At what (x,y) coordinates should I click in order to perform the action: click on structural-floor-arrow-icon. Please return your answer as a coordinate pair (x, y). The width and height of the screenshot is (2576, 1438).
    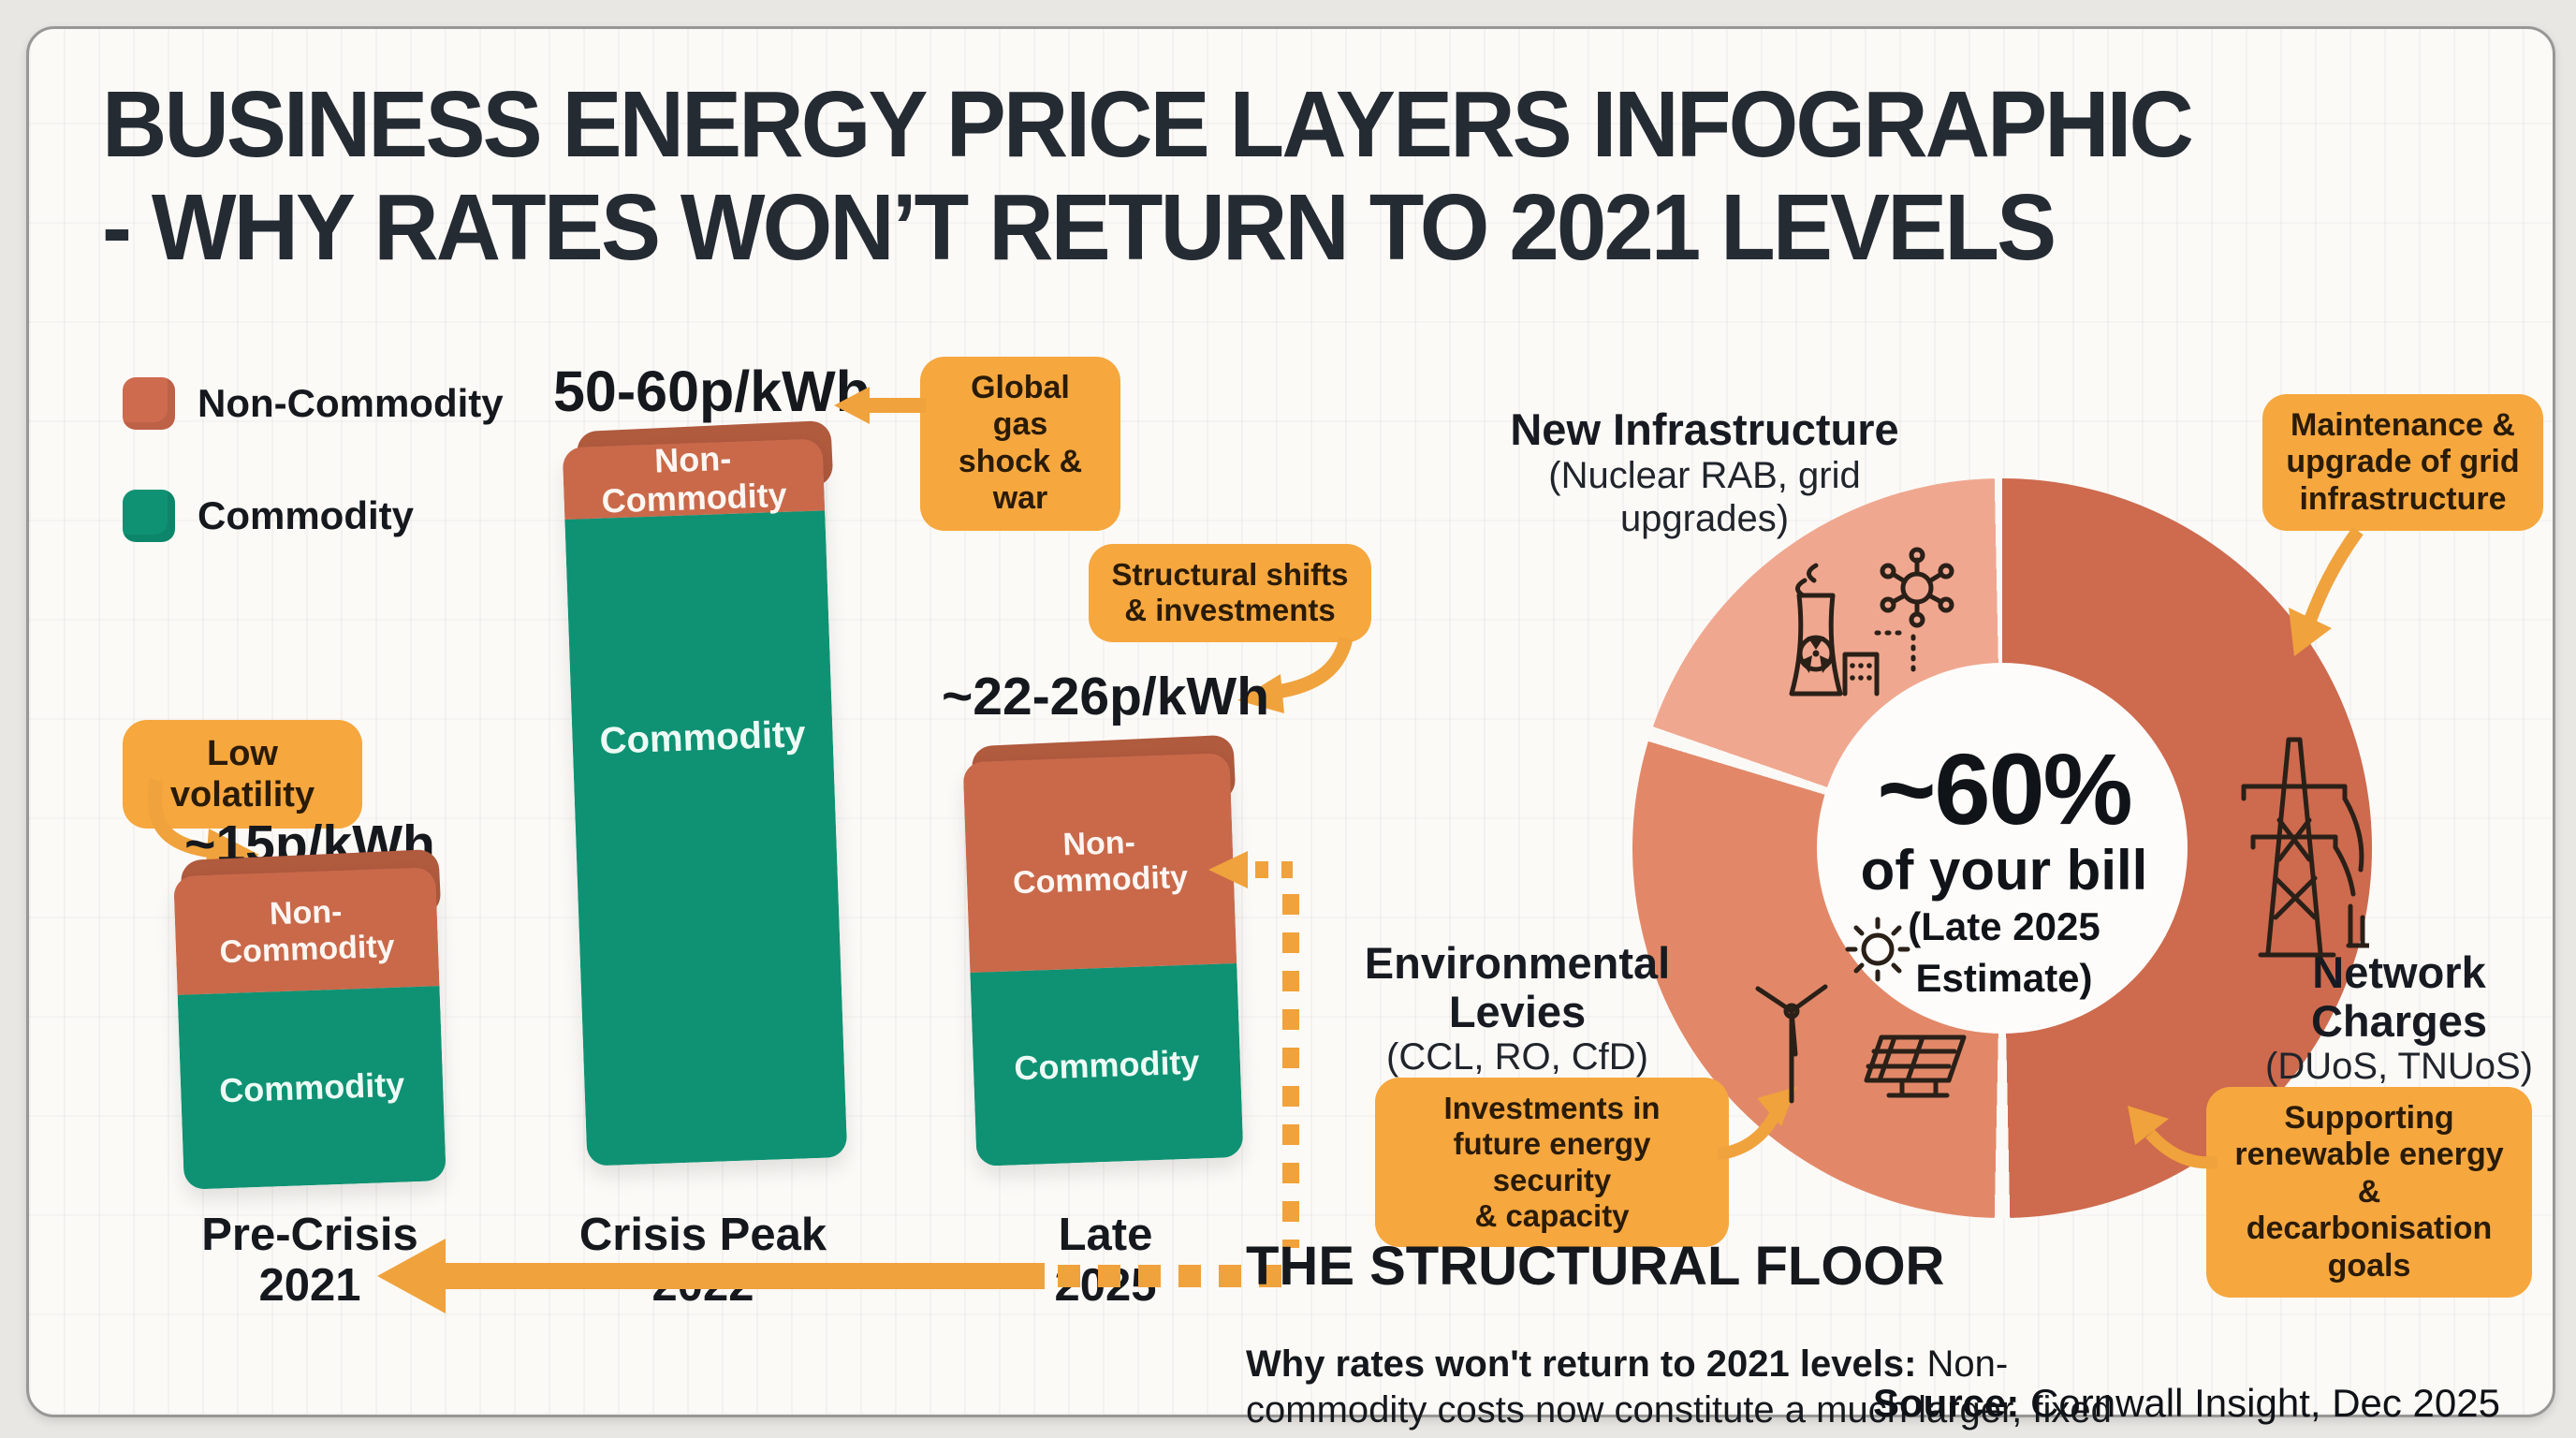
    Looking at the image, I should click on (838, 1082).